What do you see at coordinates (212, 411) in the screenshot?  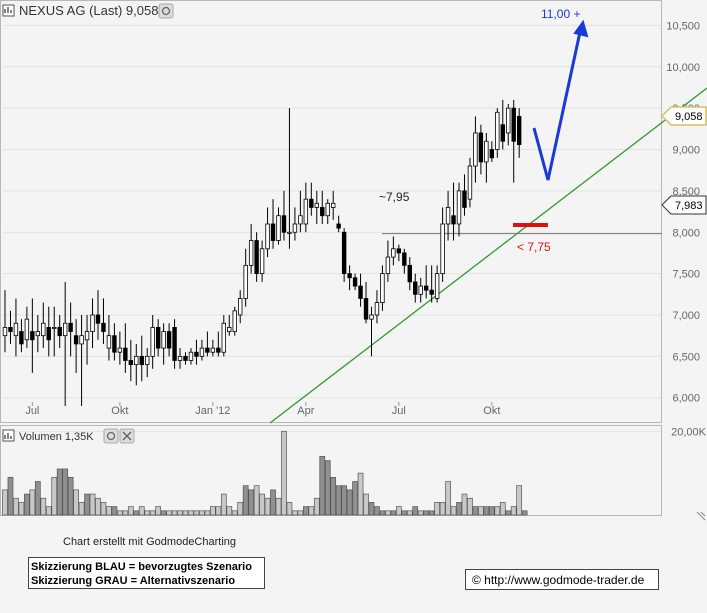 I see `x-tick-label: Jan '12` at bounding box center [212, 411].